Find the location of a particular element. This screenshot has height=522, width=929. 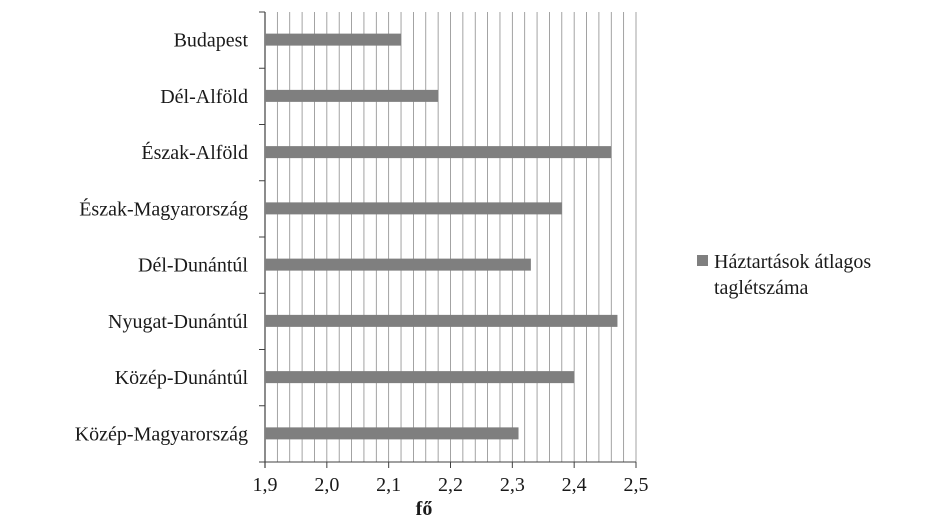

legend-label-line-1: Háztartások átlagos is located at coordinates (792, 262).